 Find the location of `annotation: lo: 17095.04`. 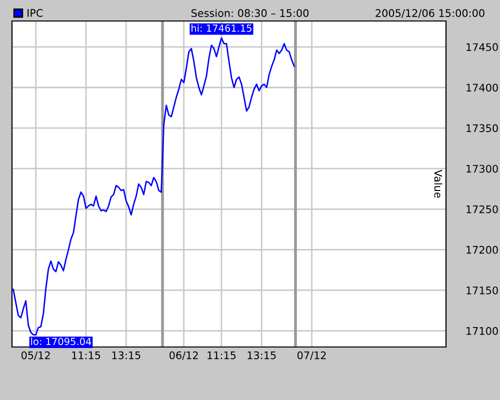

annotation: lo: 17095.04 is located at coordinates (61, 342).